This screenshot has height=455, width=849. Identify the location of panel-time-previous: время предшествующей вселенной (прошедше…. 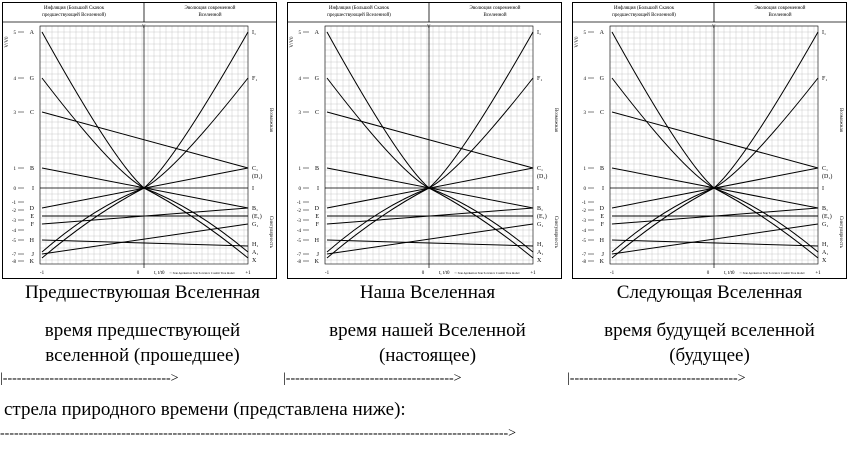
(142, 343).